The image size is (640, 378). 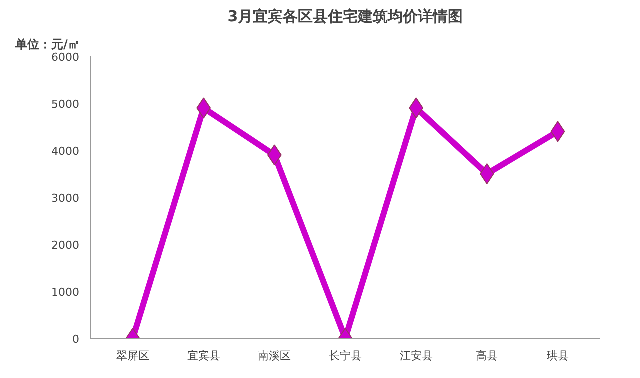 What do you see at coordinates (416, 356) in the screenshot?
I see `x-tick-label: 江安县` at bounding box center [416, 356].